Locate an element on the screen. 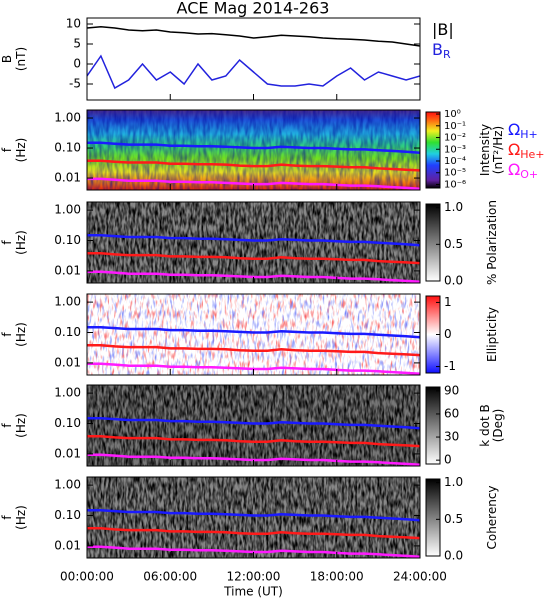 This screenshot has height=600, width=550. colorbar-label: Ellipticity is located at coordinates (492, 334).